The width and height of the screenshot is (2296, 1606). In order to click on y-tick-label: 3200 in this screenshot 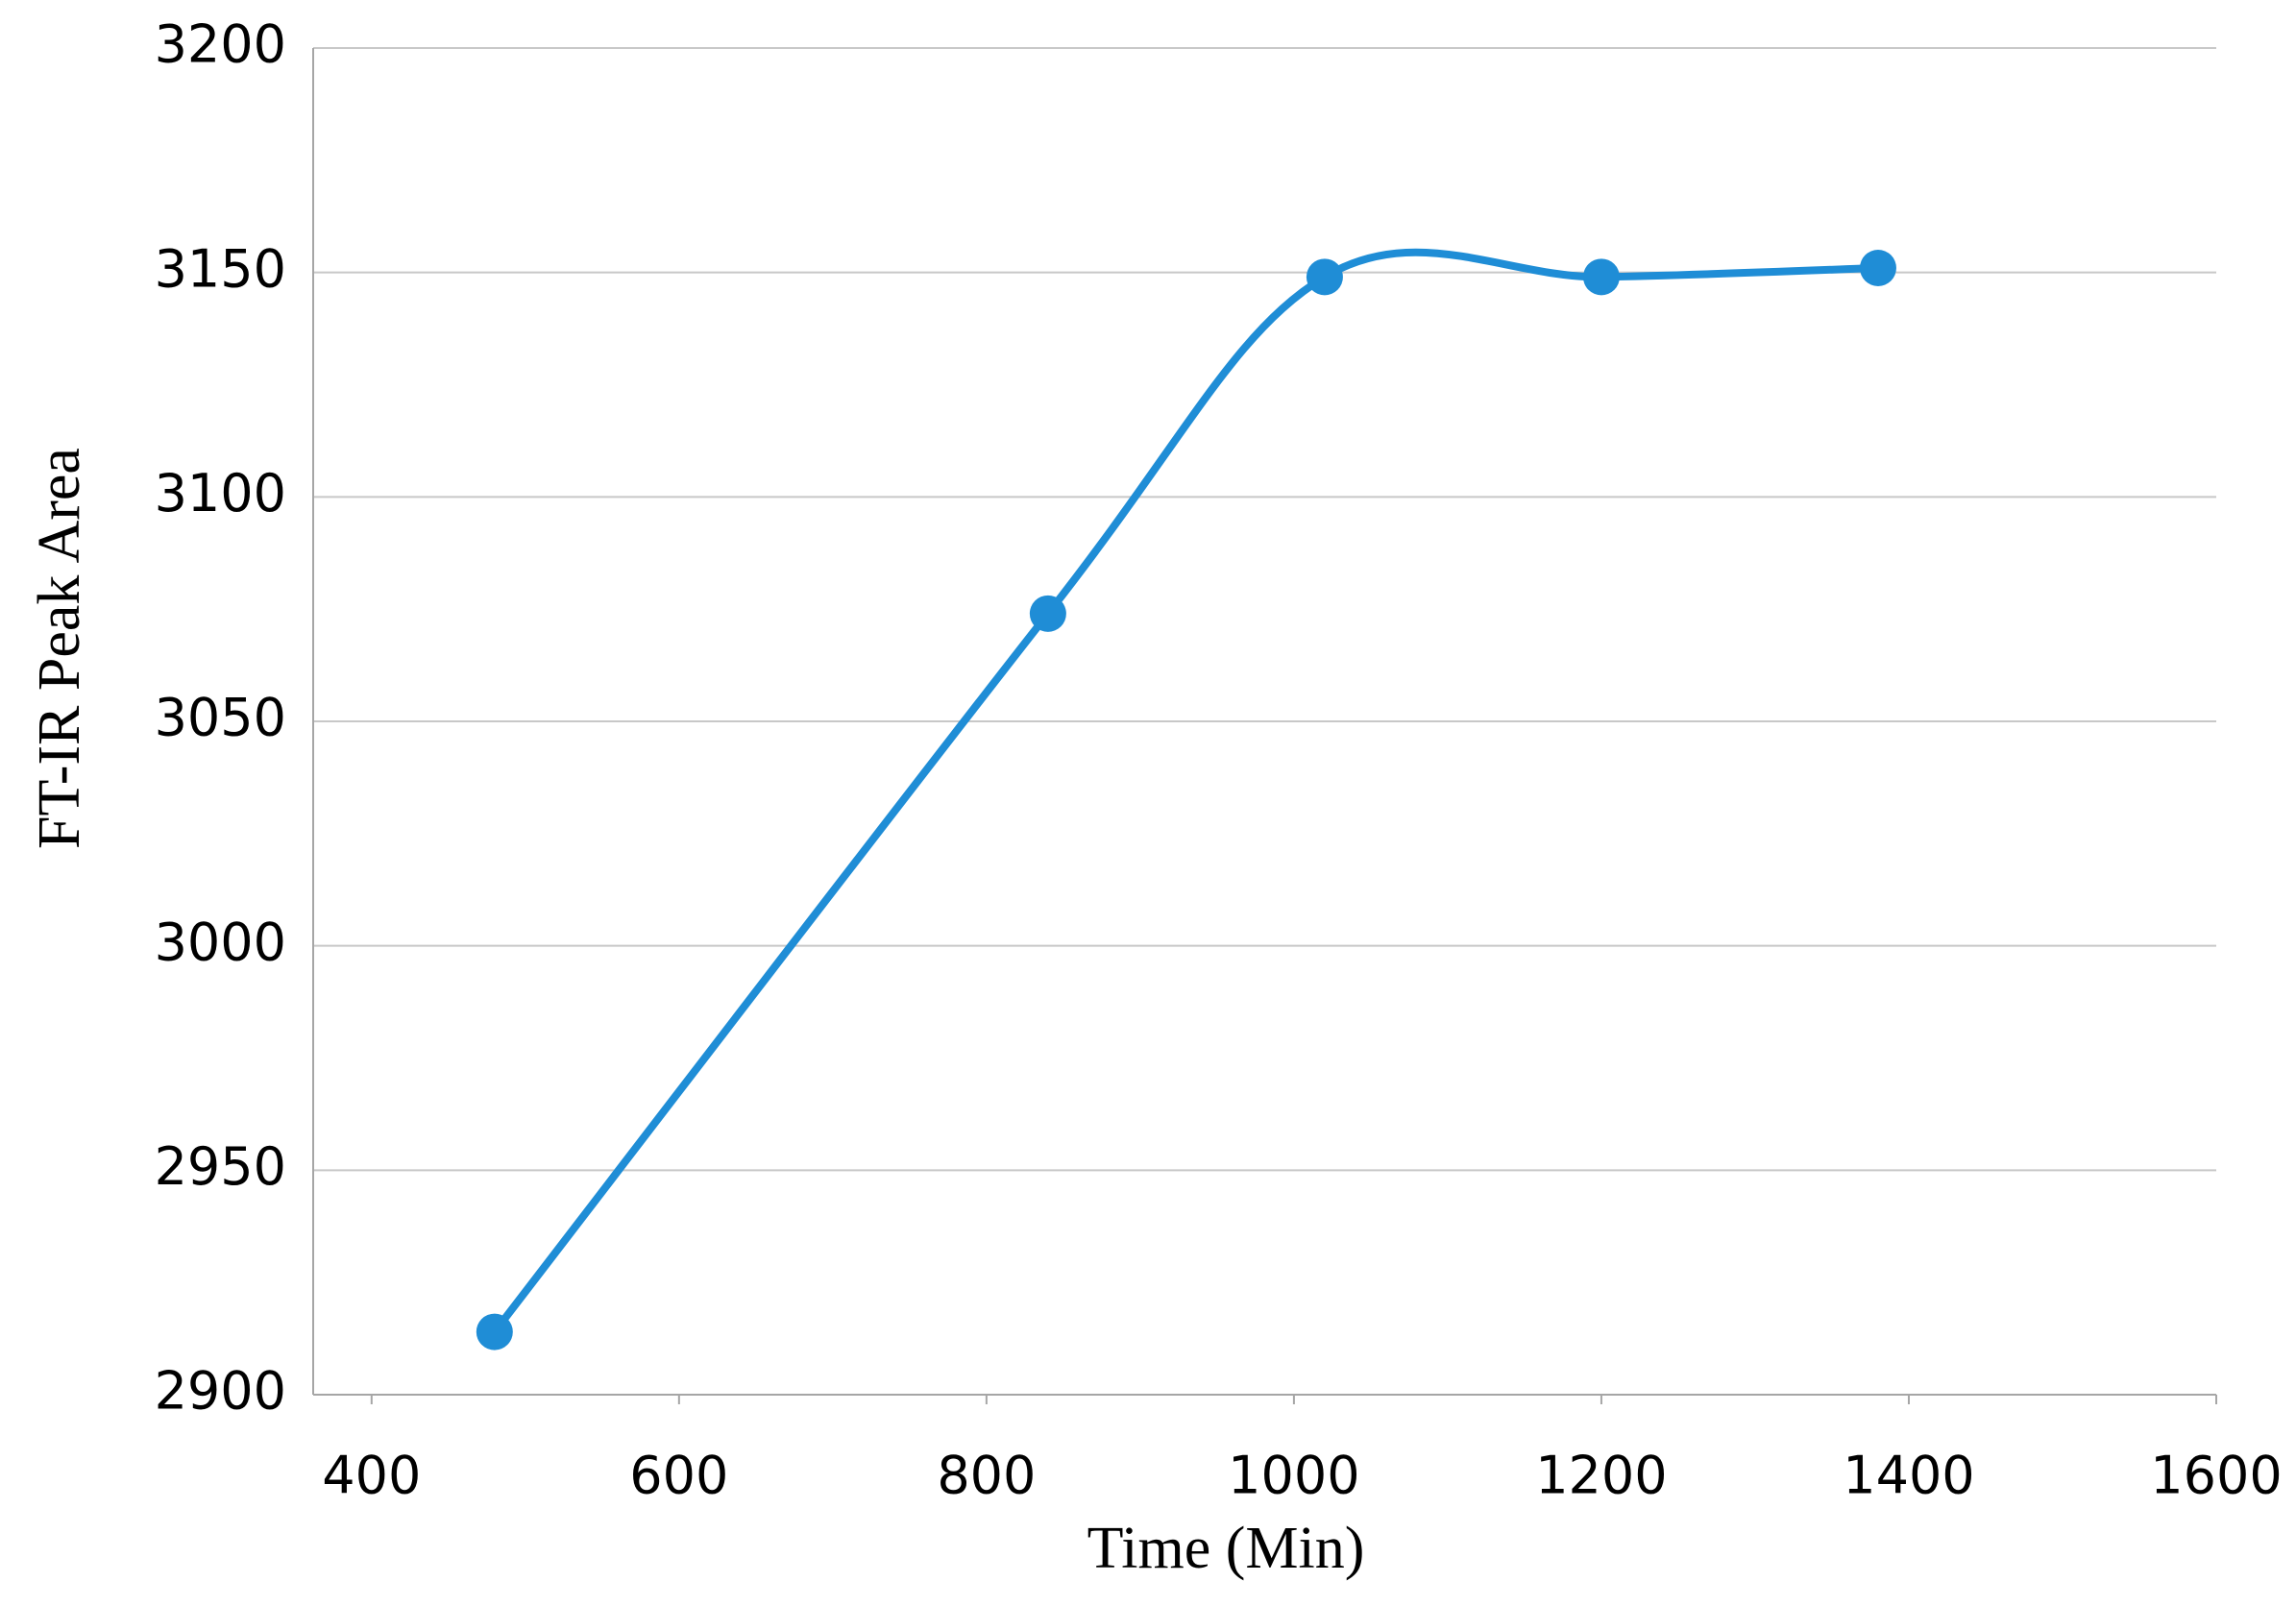, I will do `click(220, 44)`.